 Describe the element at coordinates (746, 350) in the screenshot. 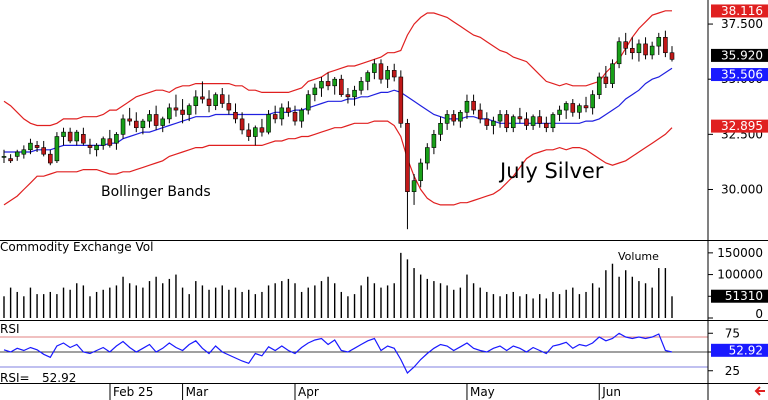

I see `rsi-marker-label: 52.92` at that location.